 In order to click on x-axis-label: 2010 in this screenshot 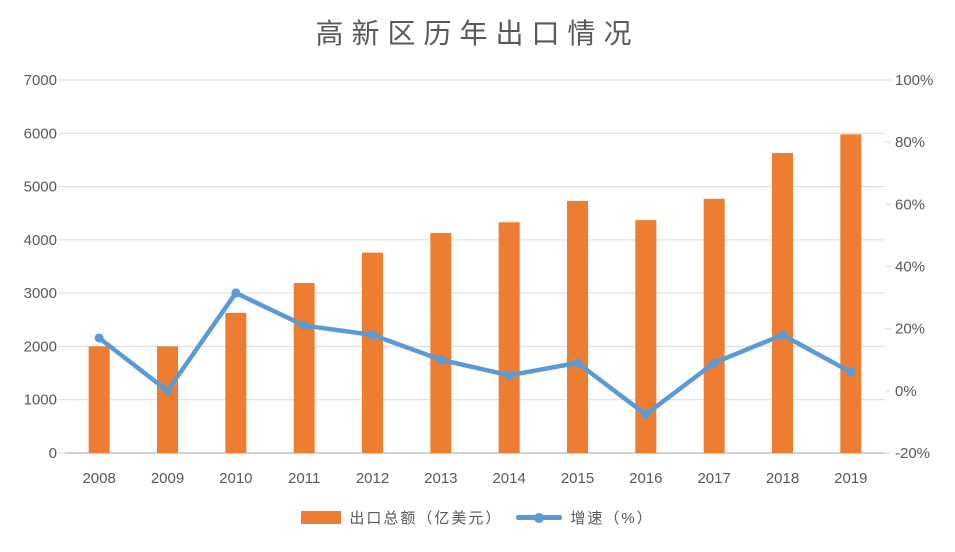, I will do `click(235, 478)`.